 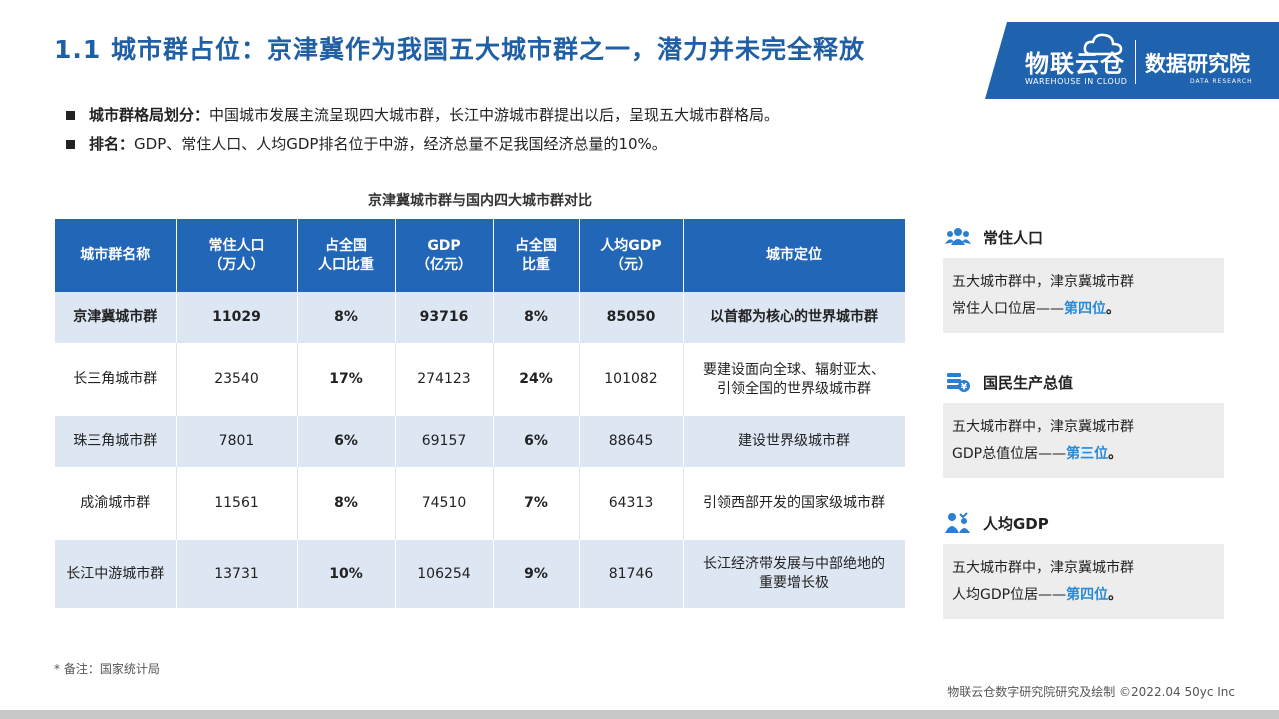 What do you see at coordinates (480, 201) in the screenshot?
I see `table-title: 京津冀城市群与国内四大城市群对比` at bounding box center [480, 201].